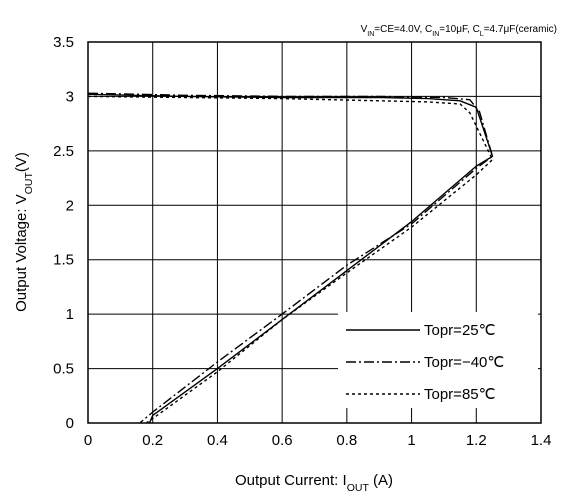 The width and height of the screenshot is (562, 495). What do you see at coordinates (70, 96) in the screenshot?
I see `y-tick-label: 3` at bounding box center [70, 96].